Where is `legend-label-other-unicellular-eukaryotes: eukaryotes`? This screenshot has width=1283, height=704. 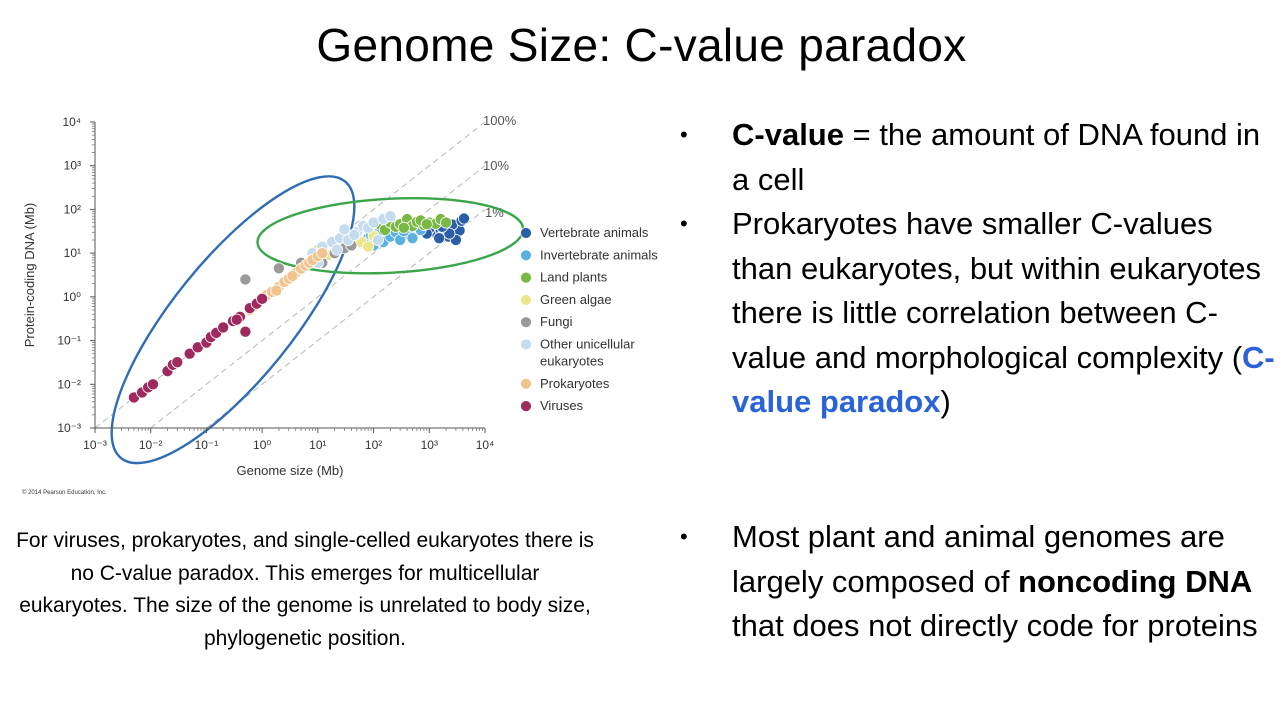 legend-label-other-unicellular-eukaryotes: eukaryotes is located at coordinates (572, 361).